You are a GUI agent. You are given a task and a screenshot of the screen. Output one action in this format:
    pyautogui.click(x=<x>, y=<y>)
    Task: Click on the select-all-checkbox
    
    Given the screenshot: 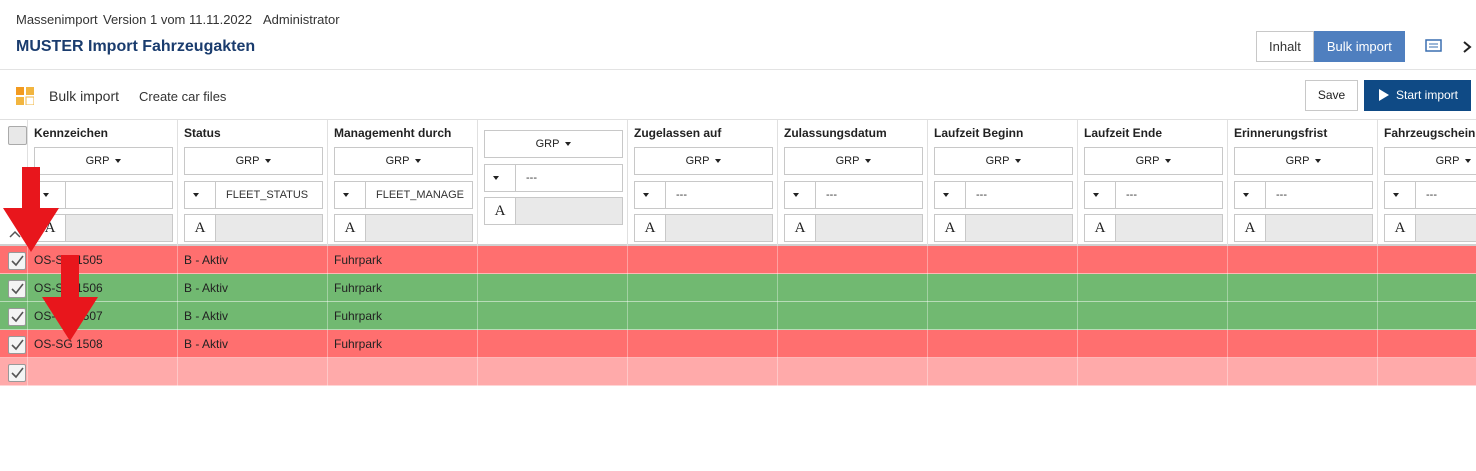 What is the action you would take?
    pyautogui.click(x=17, y=135)
    